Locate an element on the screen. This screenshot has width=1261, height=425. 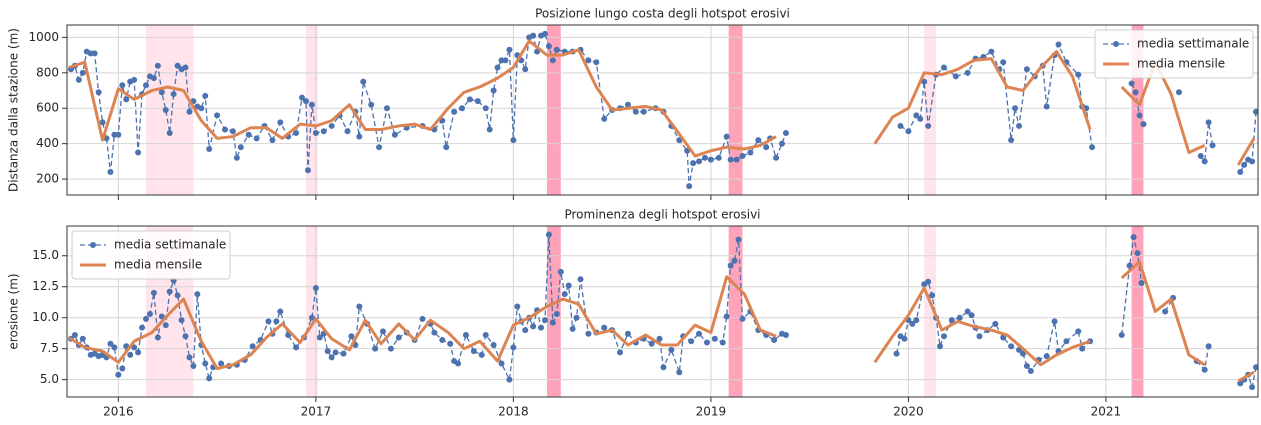
x-tick-label: 2018 is located at coordinates (513, 412).